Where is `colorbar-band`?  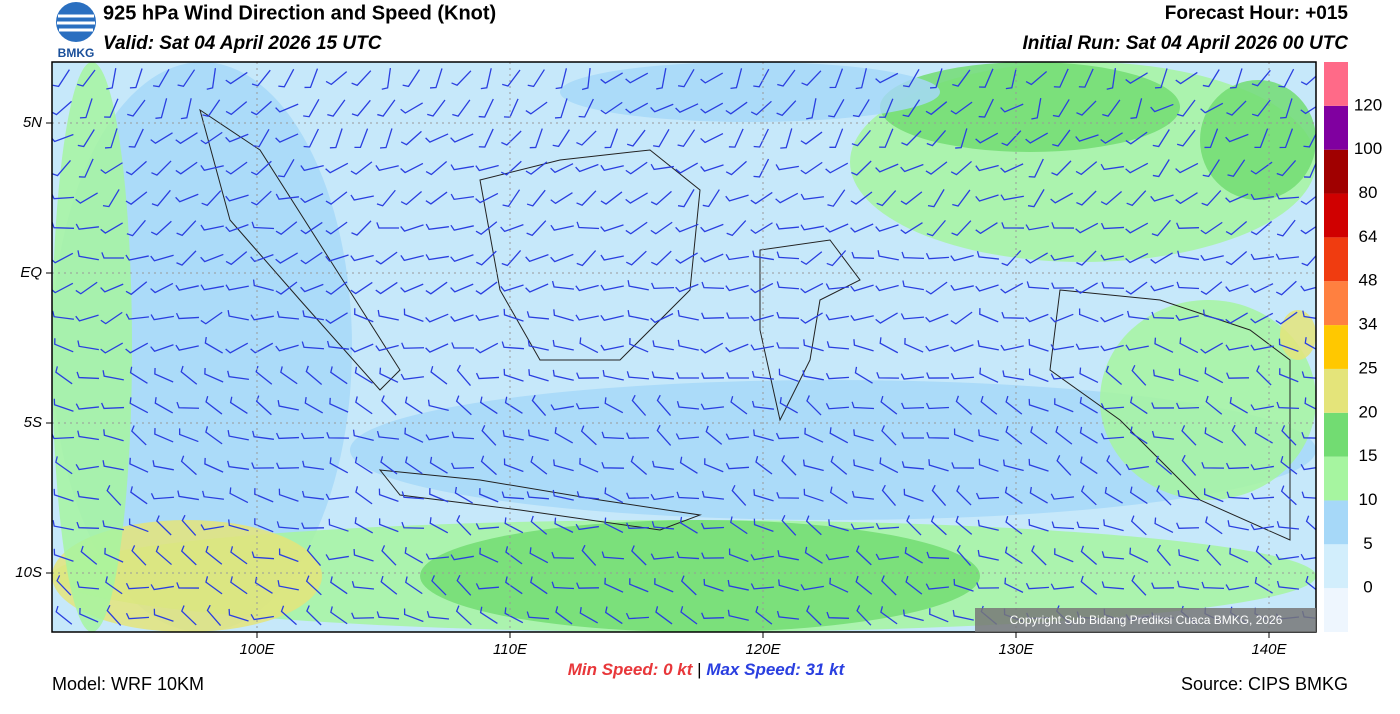 colorbar-band is located at coordinates (1336, 522).